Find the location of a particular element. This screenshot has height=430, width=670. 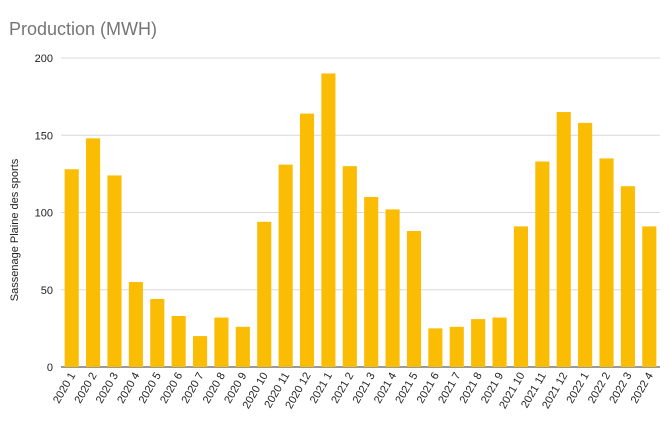

y-axis-ticks: 0 50 100 150 200 is located at coordinates (44, 213).